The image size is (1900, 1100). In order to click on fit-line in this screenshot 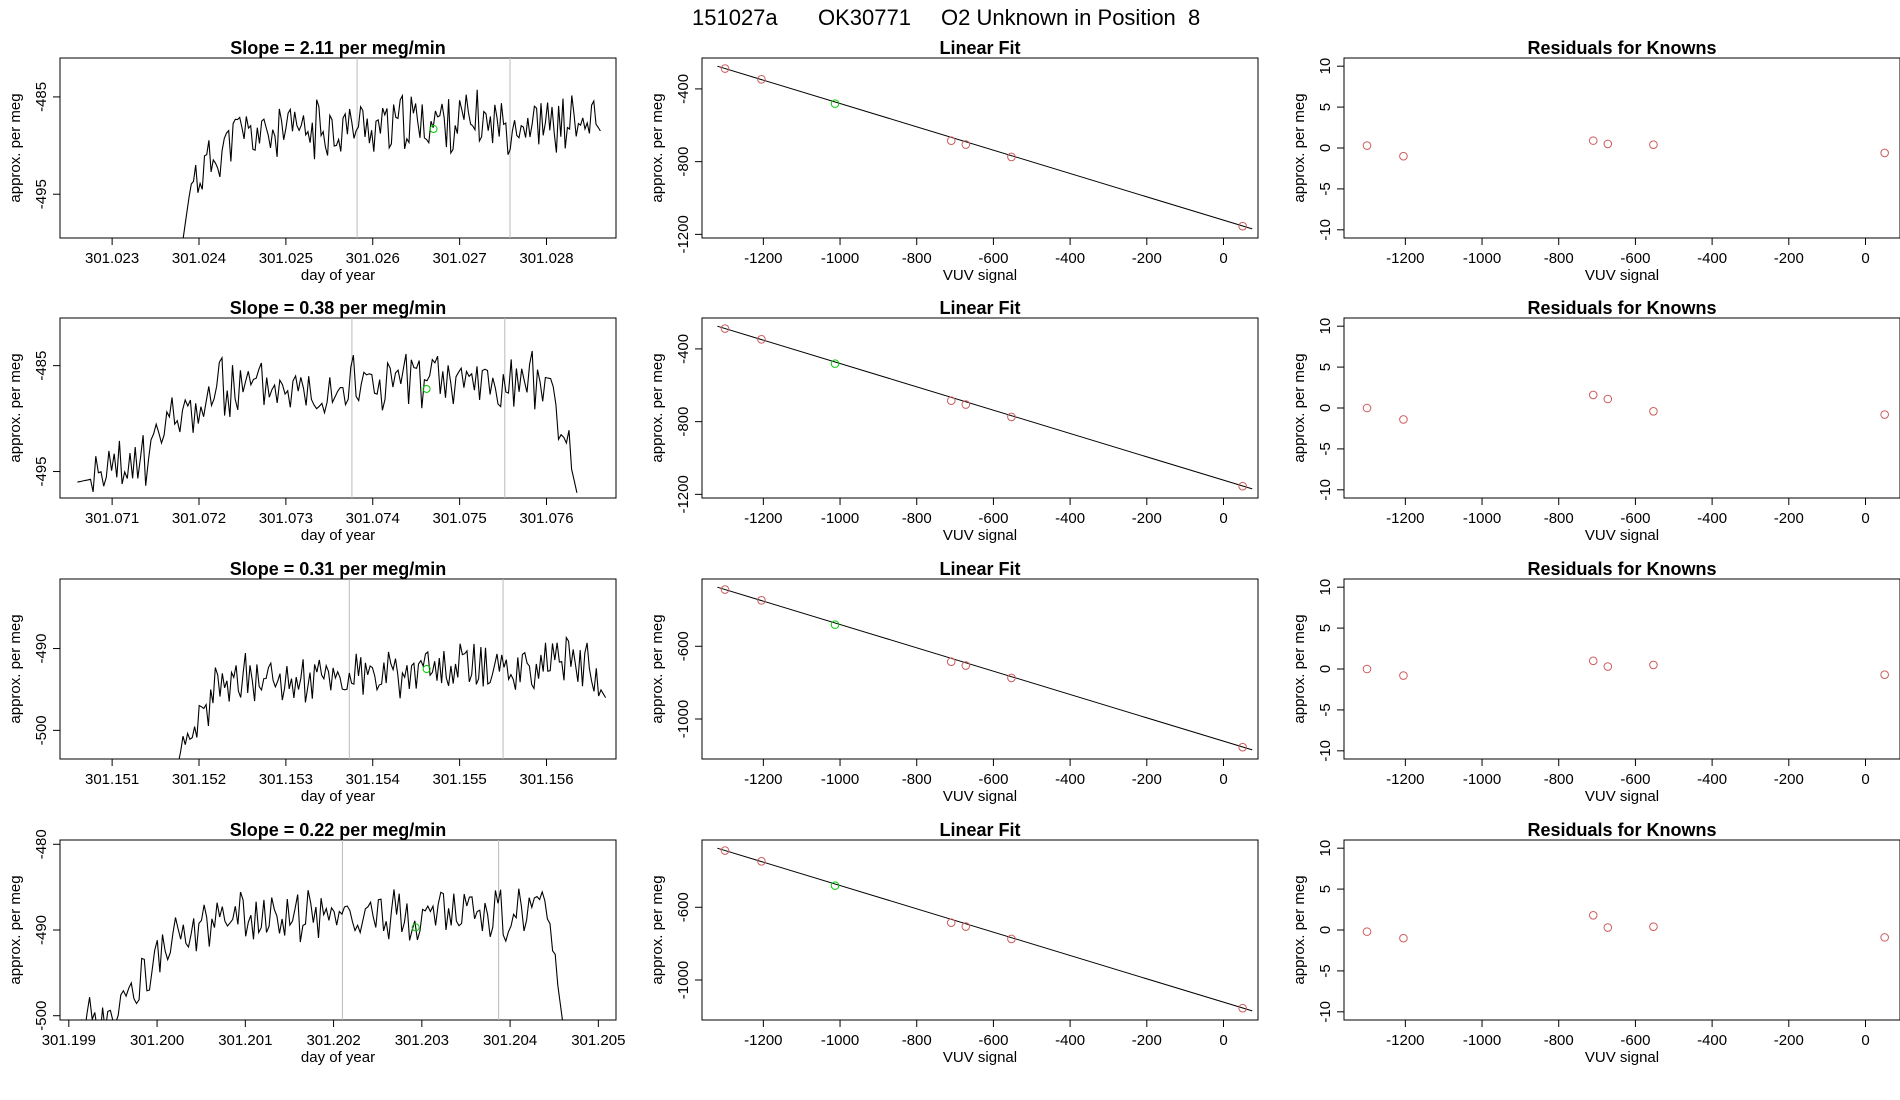, I will do `click(985, 407)`.